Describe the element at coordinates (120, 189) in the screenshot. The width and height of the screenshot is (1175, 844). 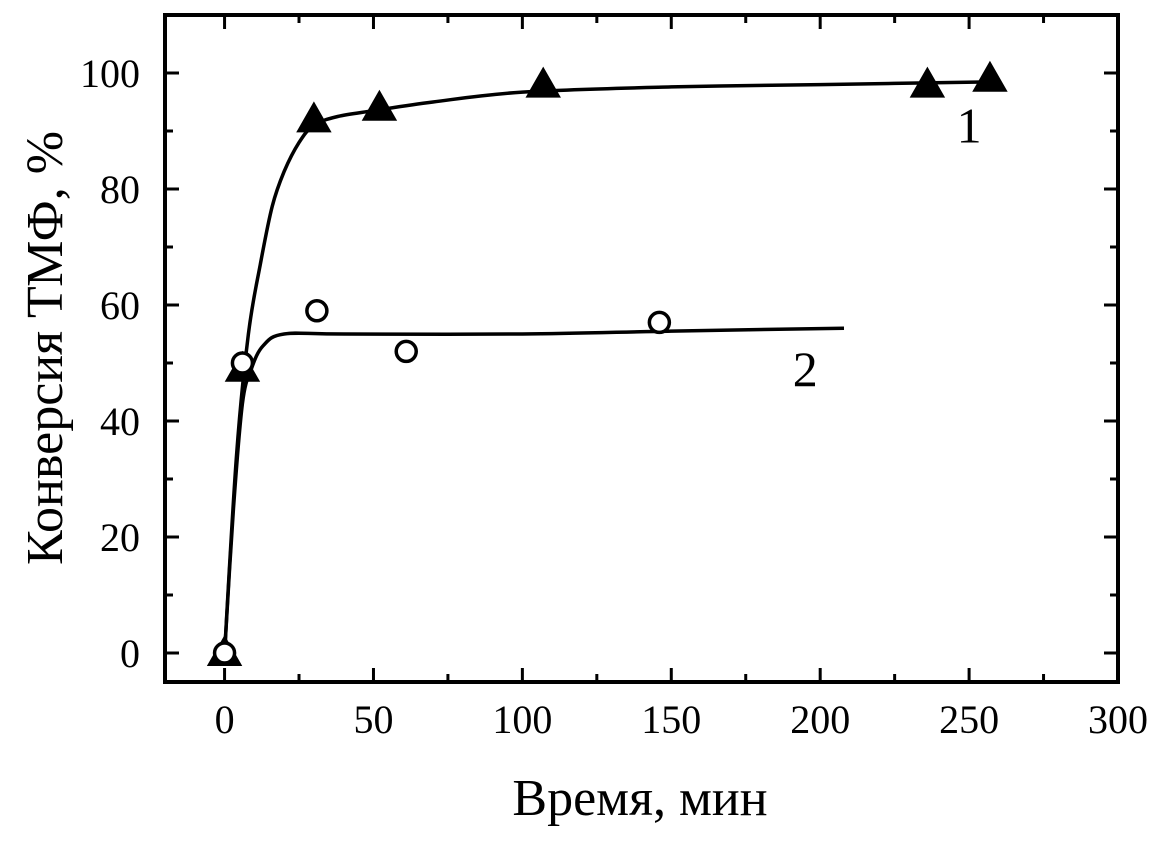
I see `y-tick-label: 80` at that location.